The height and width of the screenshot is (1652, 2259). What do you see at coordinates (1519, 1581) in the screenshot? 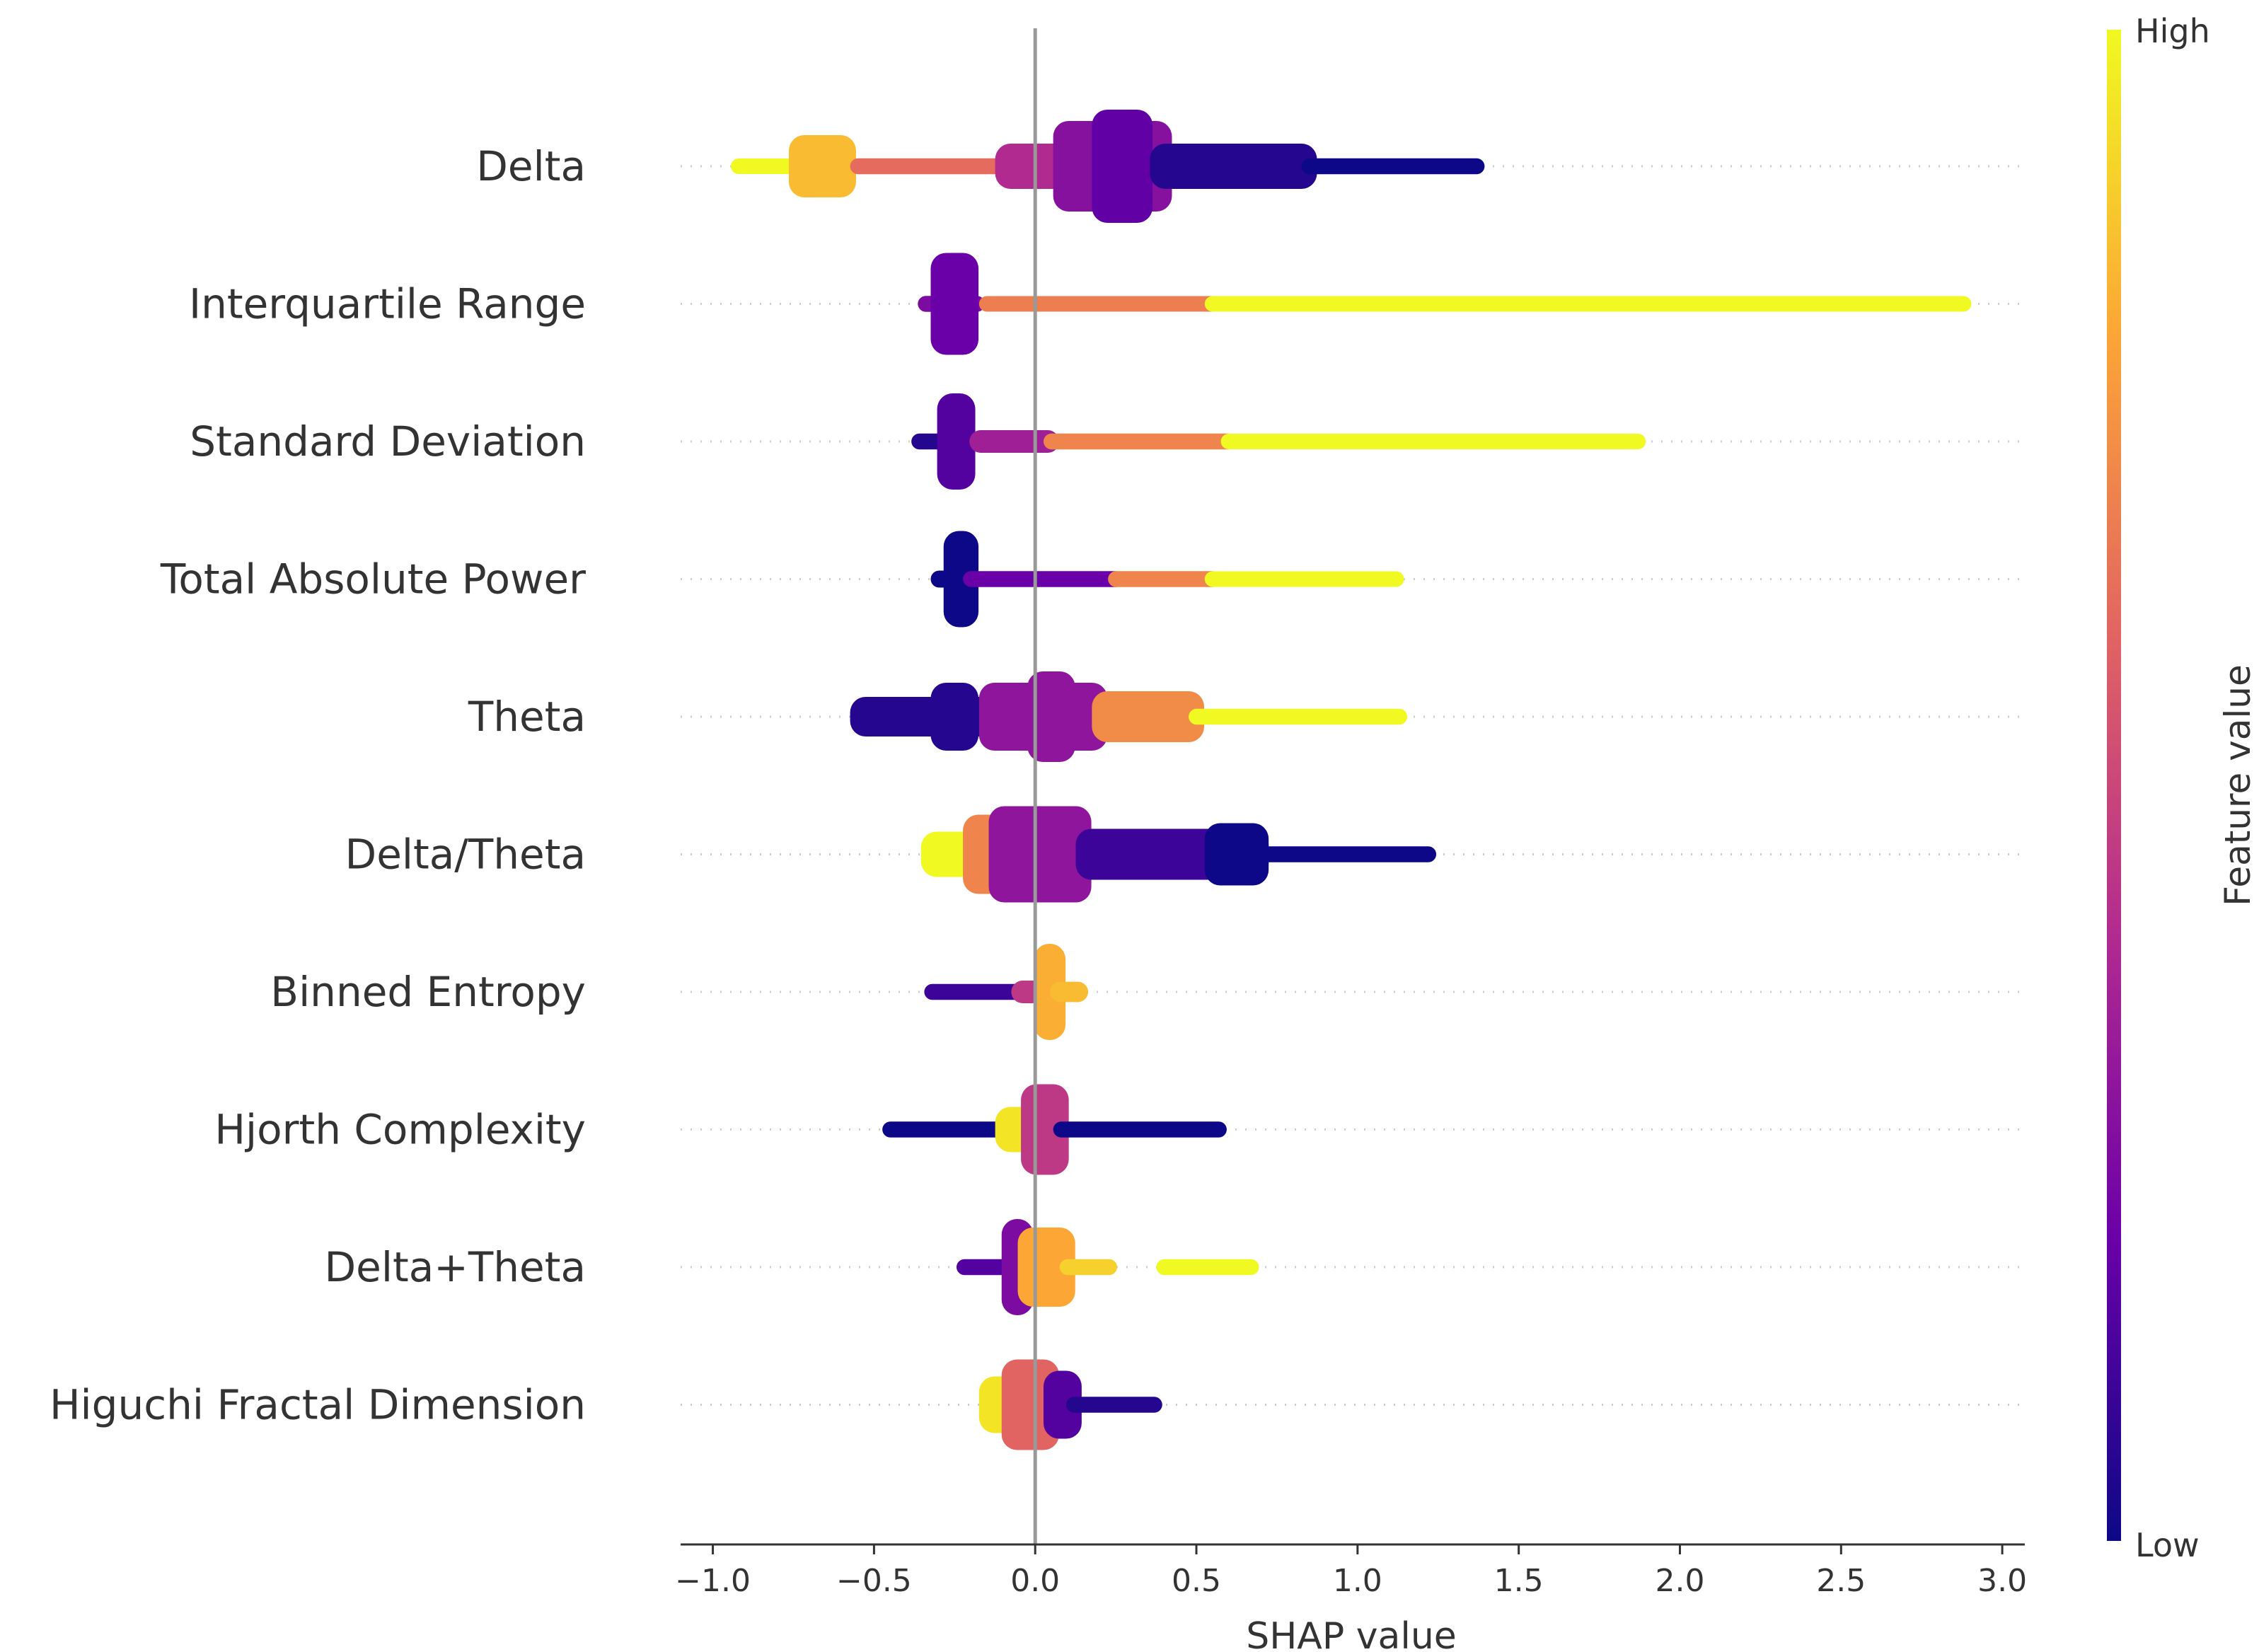
I see `x-tick-label: 1.5` at bounding box center [1519, 1581].